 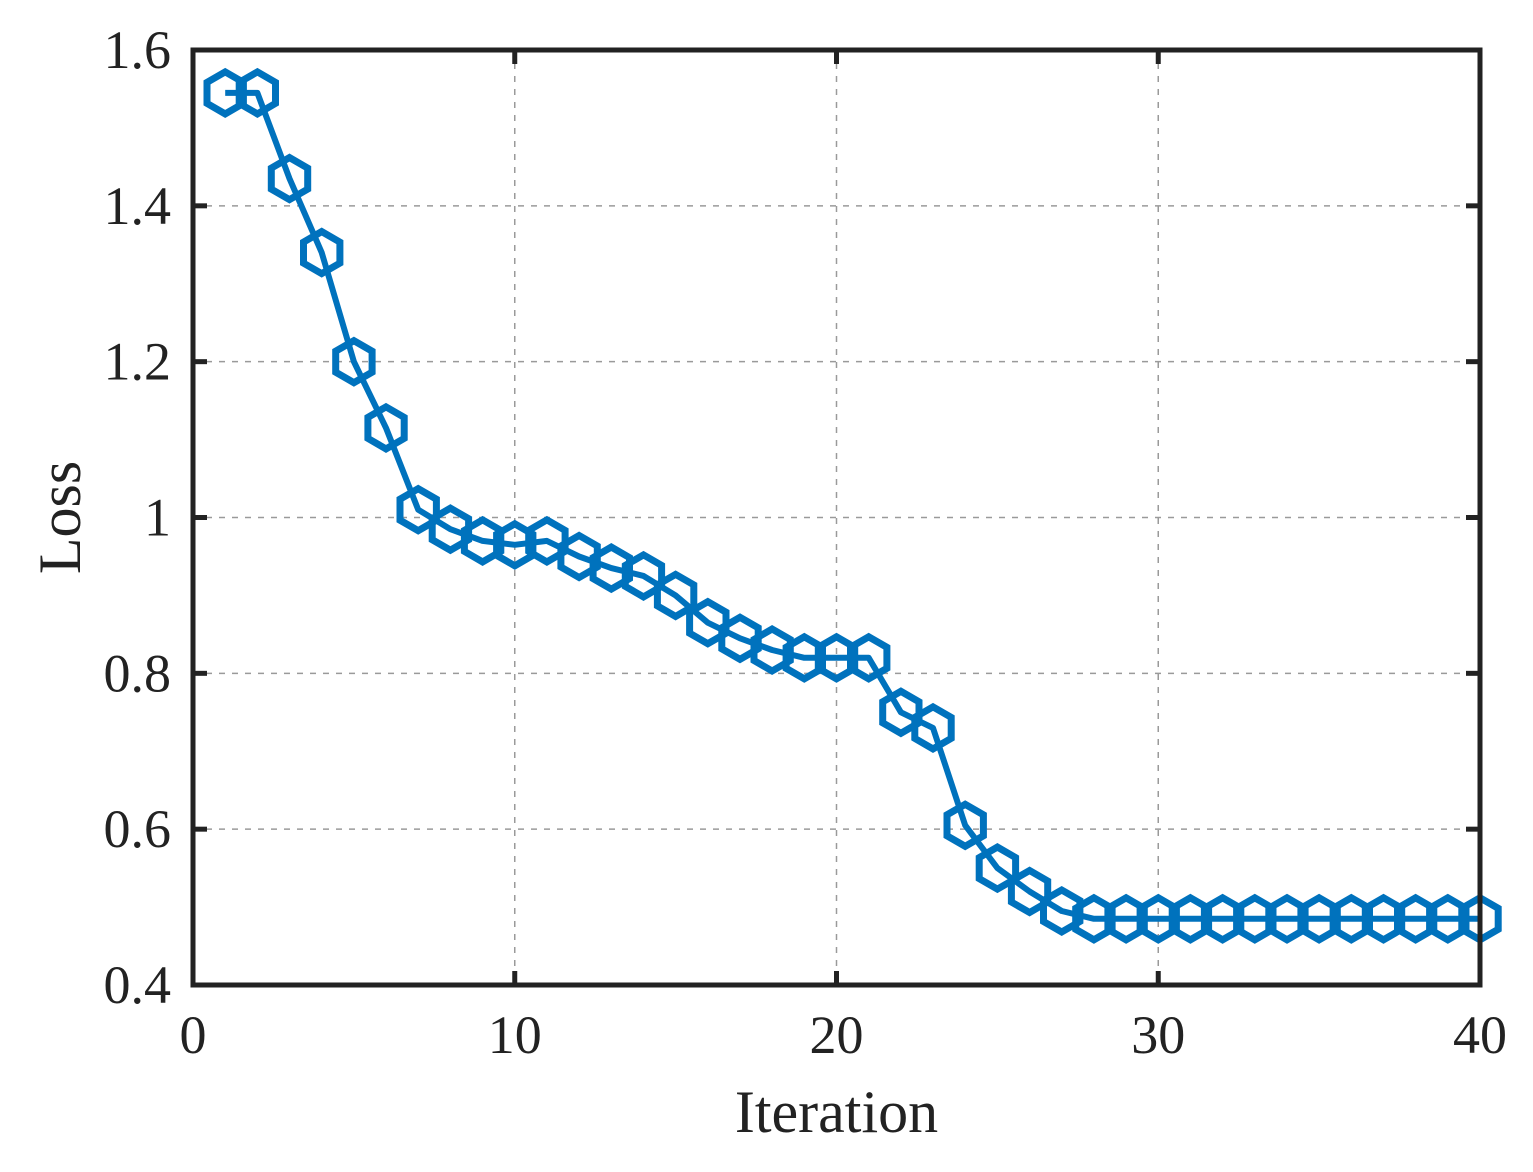 What do you see at coordinates (157, 518) in the screenshot?
I see `y-tick-label: 1` at bounding box center [157, 518].